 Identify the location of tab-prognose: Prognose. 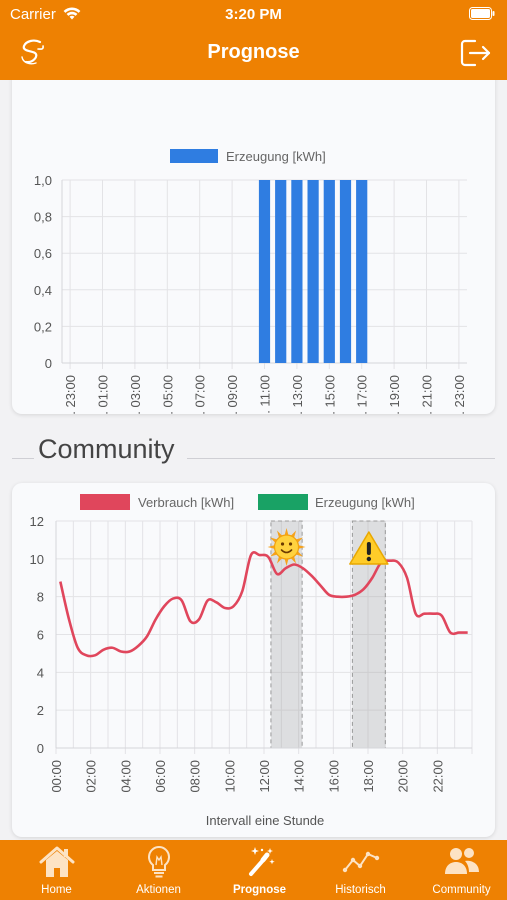
(259, 870).